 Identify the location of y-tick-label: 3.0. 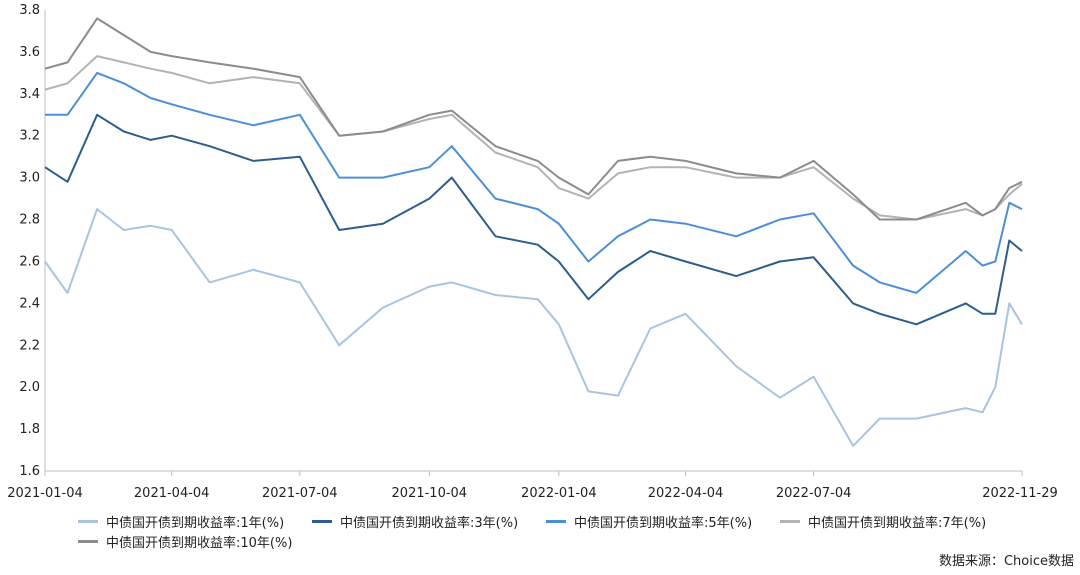
(29, 178).